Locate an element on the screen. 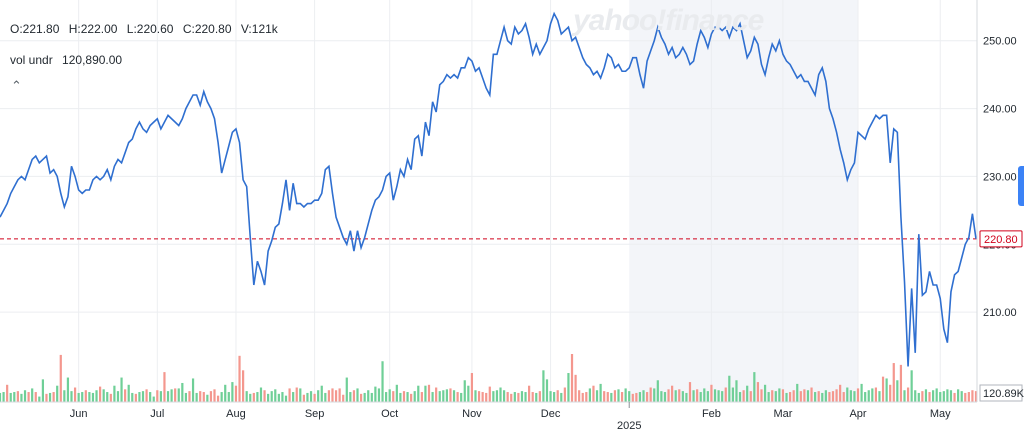  y-tick-label: 250.00 is located at coordinates (1000, 42).